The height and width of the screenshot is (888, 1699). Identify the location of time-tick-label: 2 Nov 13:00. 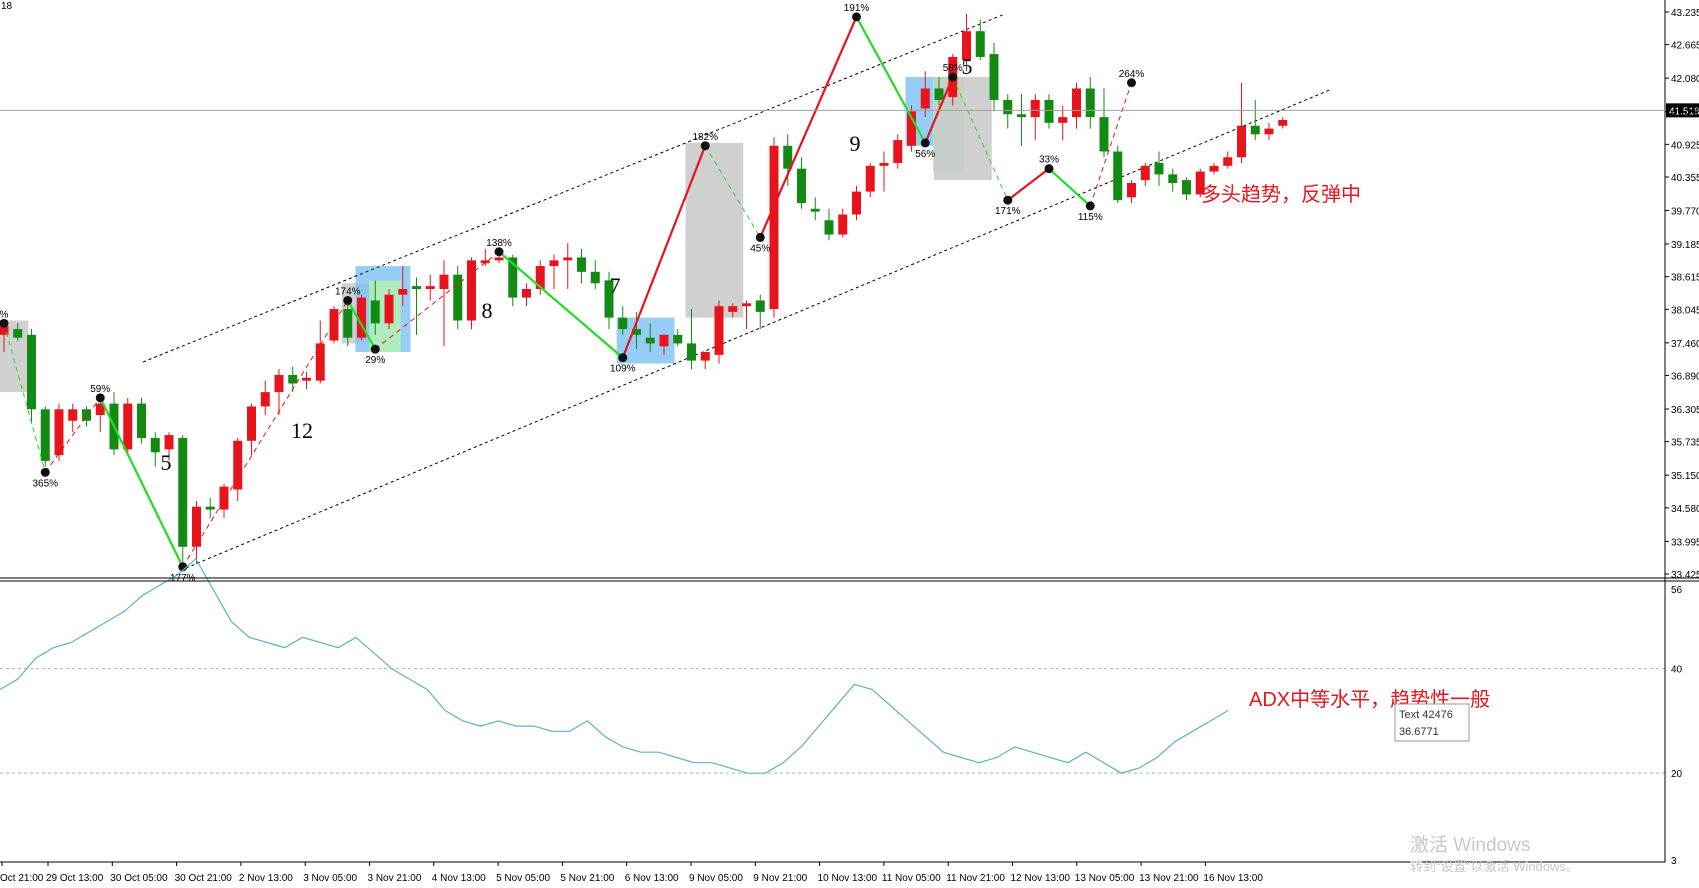
(266, 878).